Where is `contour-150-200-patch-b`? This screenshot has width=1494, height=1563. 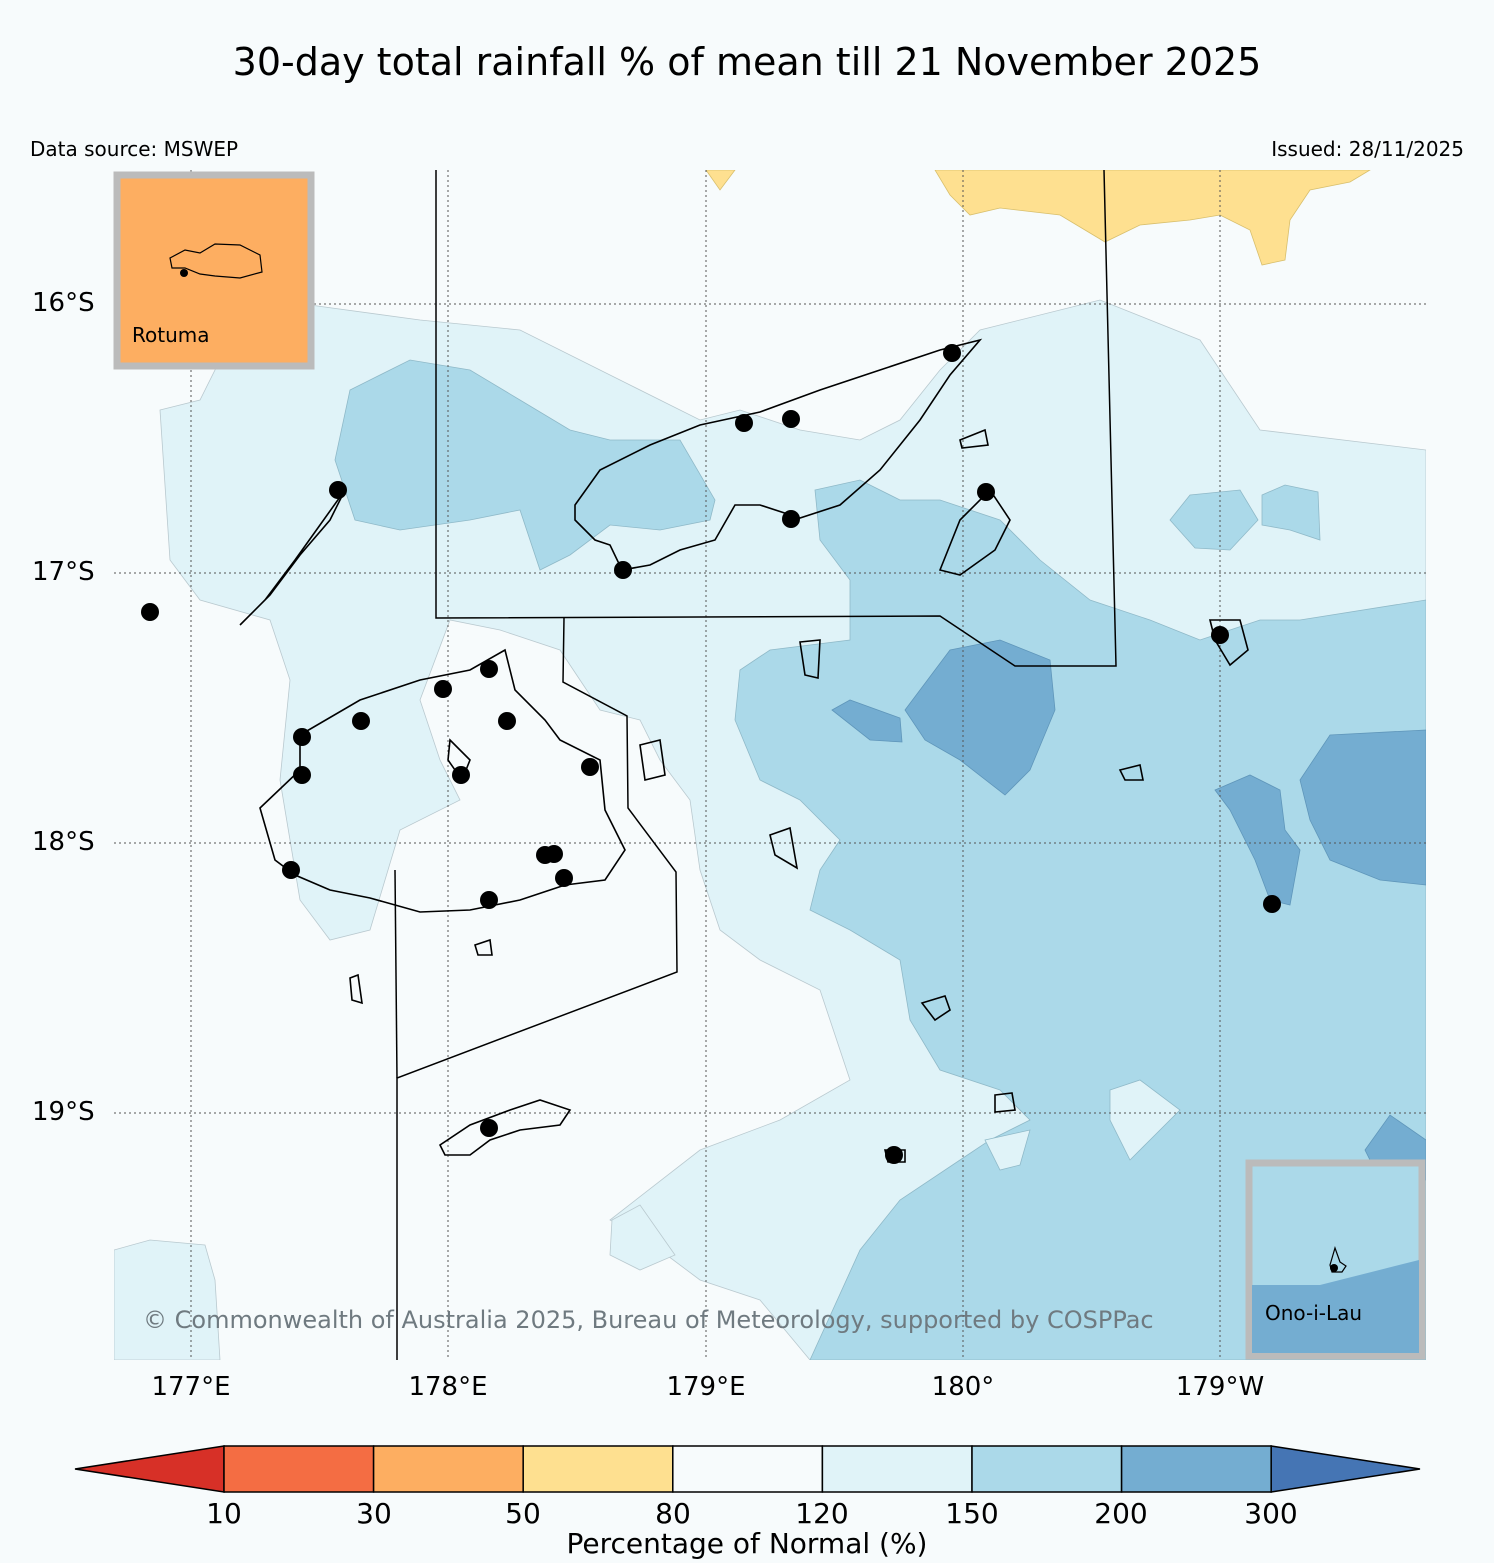 contour-150-200-patch-b is located at coordinates (1291, 512).